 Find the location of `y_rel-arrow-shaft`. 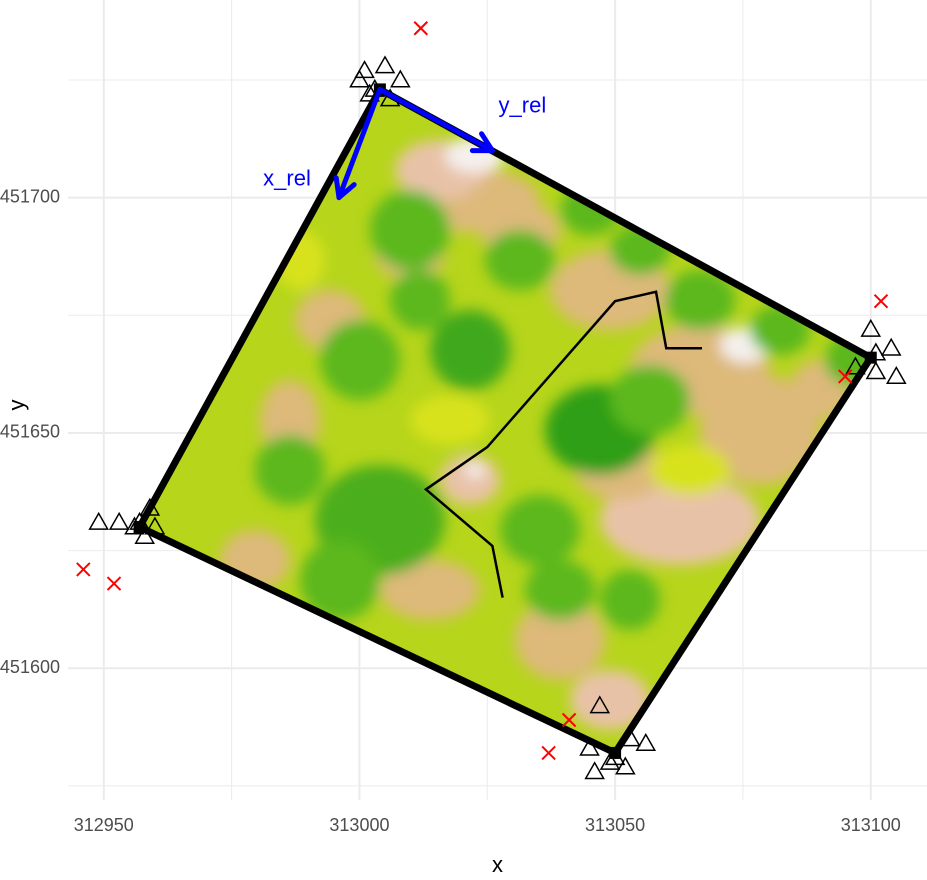

y_rel-arrow-shaft is located at coordinates (436, 120).